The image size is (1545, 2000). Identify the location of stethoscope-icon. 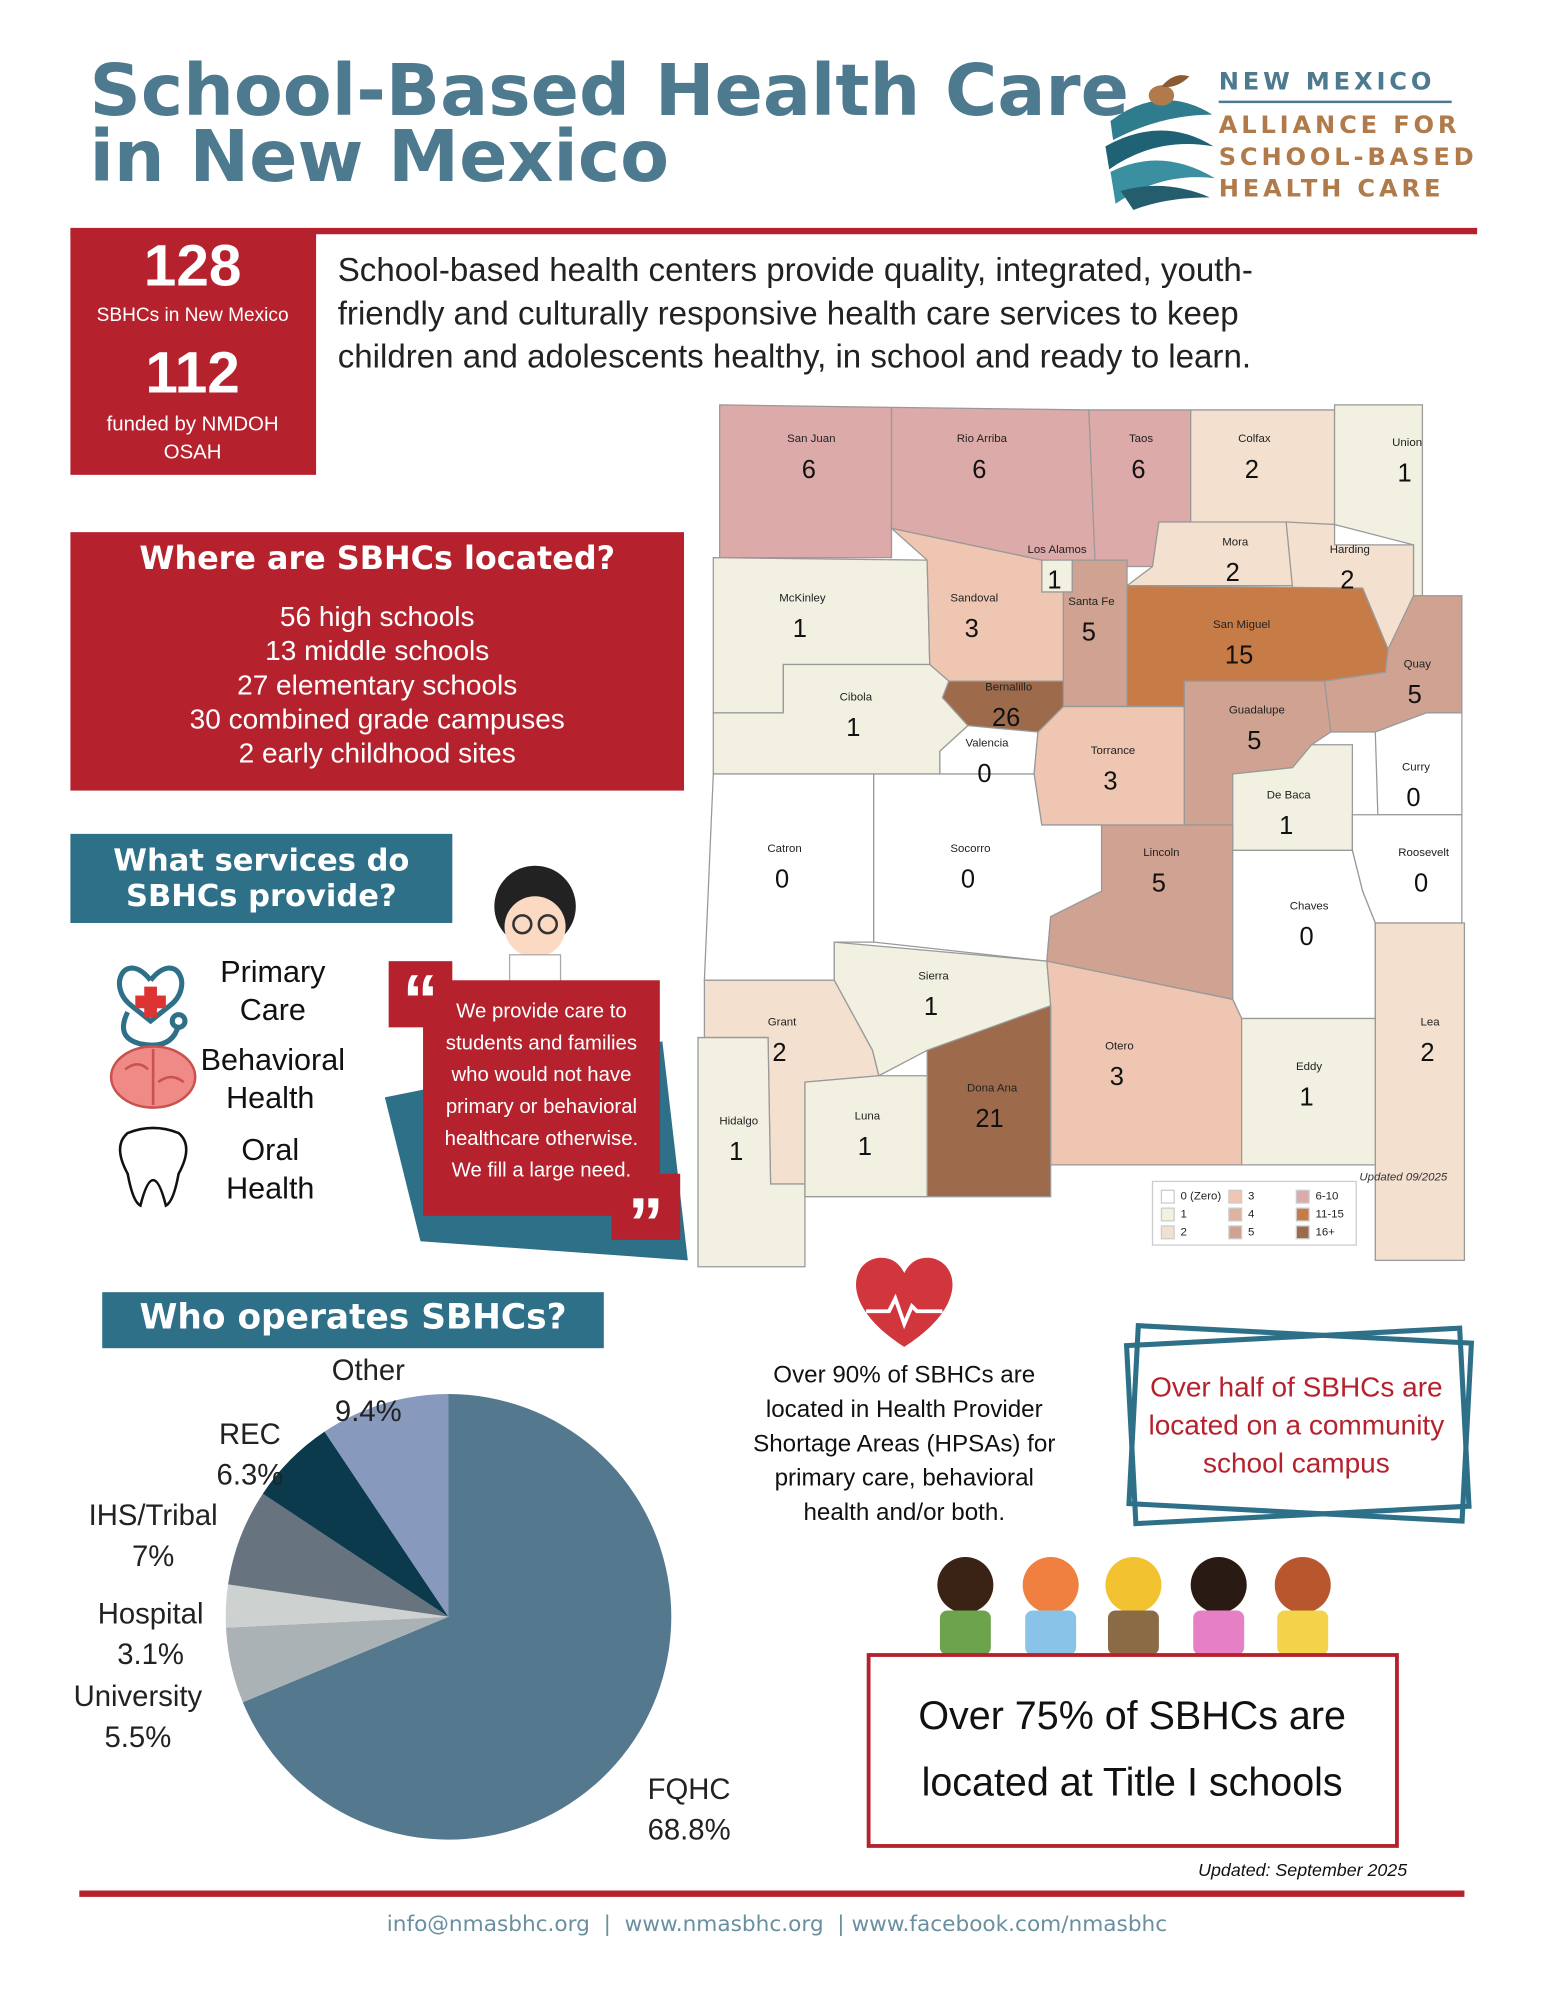
(152, 1006).